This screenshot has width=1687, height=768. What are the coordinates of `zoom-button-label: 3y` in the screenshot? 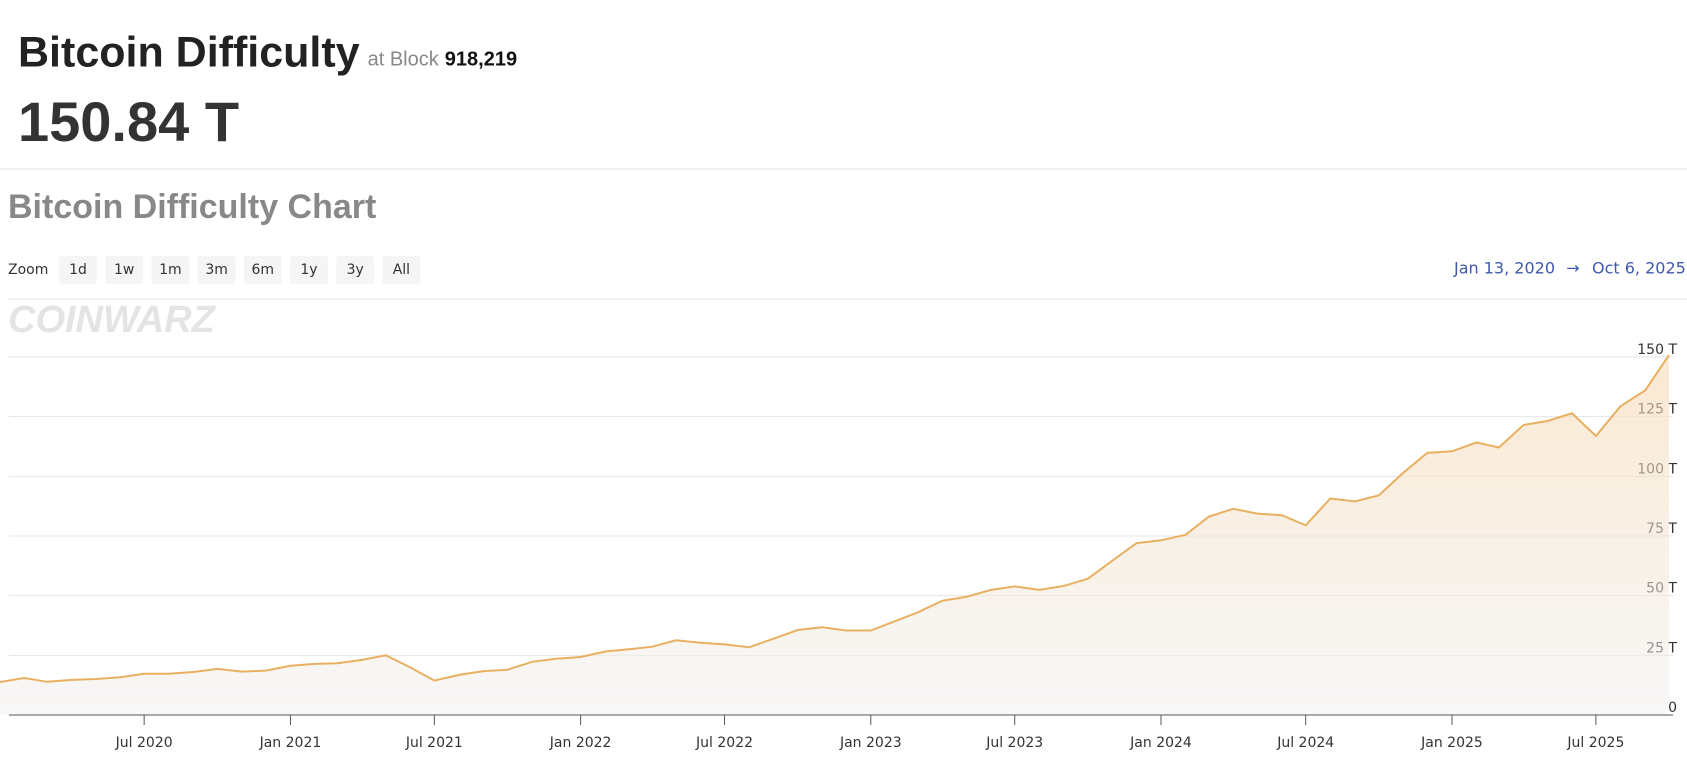 It's located at (355, 270).